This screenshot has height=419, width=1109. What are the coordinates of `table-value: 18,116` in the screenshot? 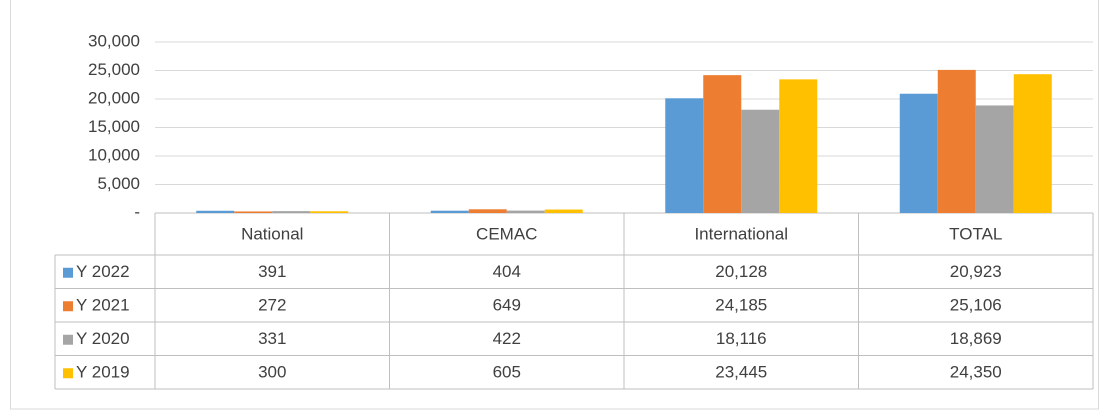 It's located at (741, 338).